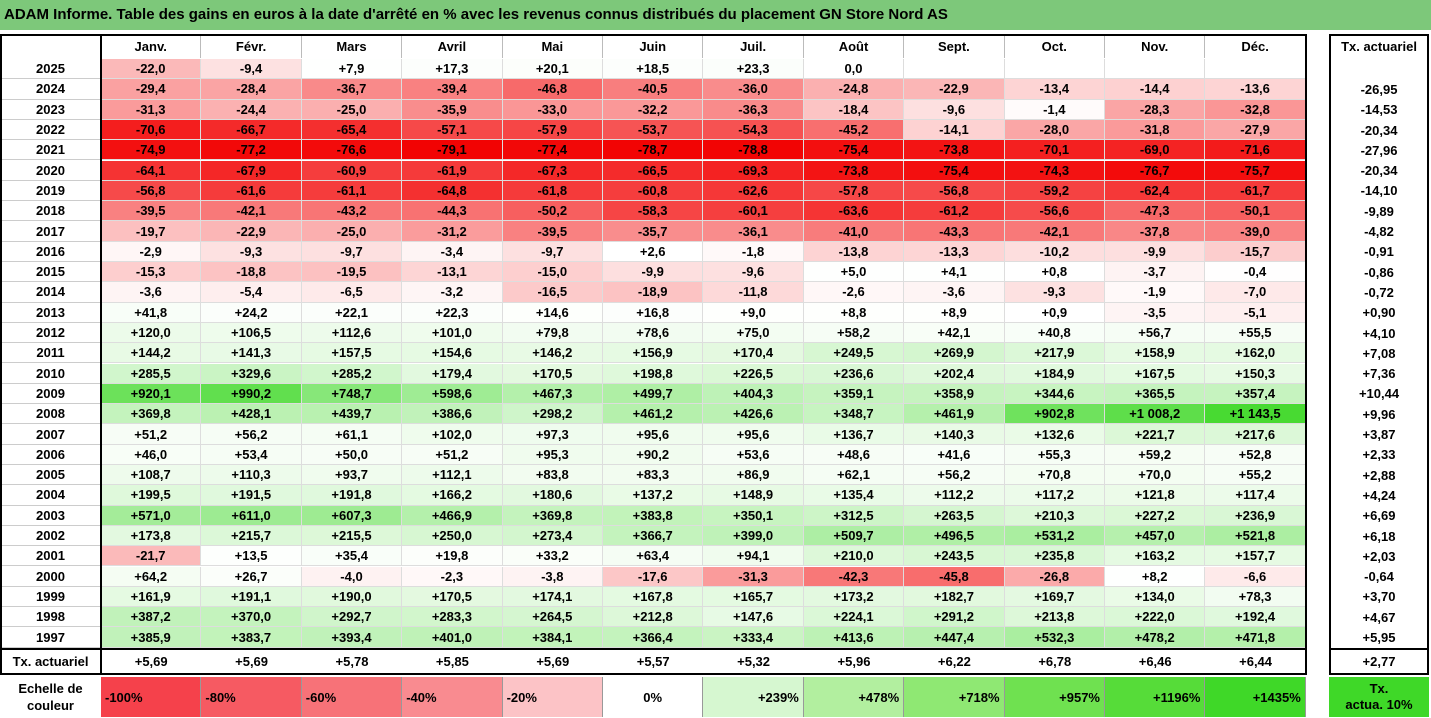 The height and width of the screenshot is (718, 1431). I want to click on year-label: 2009, so click(50, 394).